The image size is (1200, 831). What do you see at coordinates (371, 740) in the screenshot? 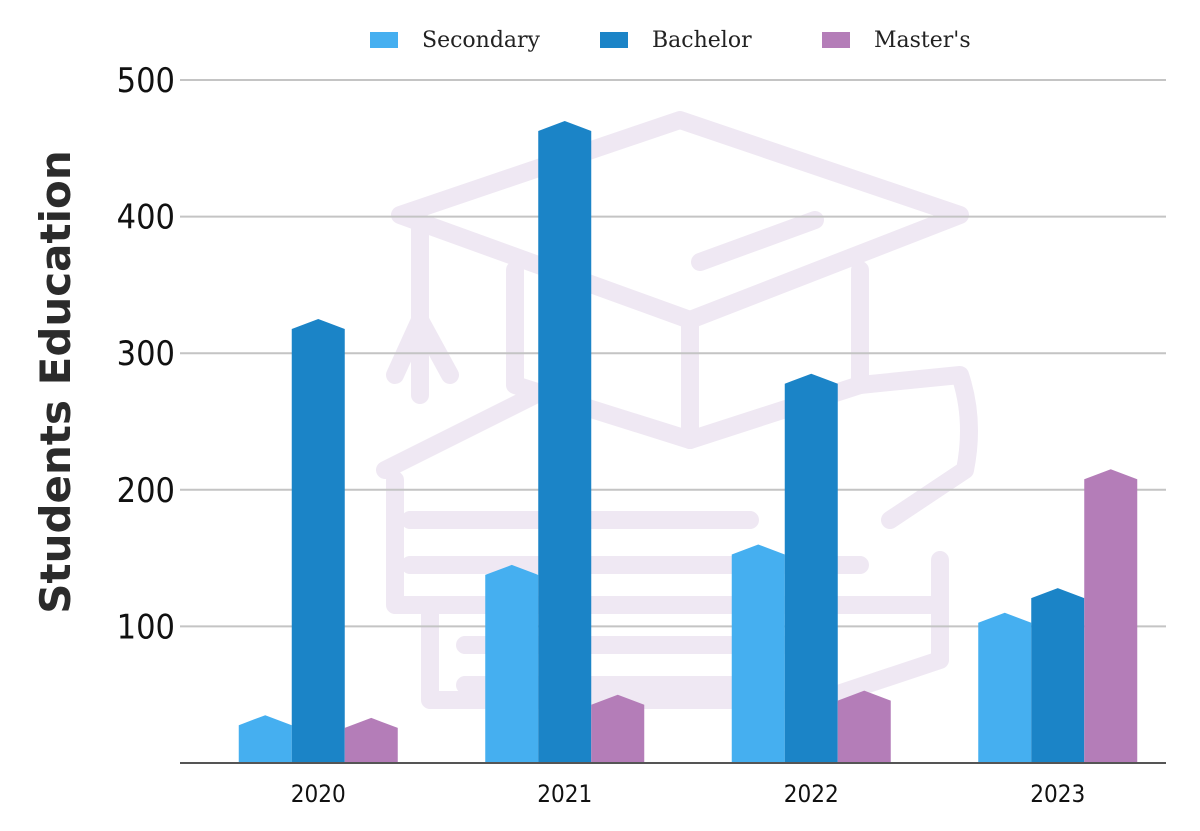
I see `bar-masters-2020` at bounding box center [371, 740].